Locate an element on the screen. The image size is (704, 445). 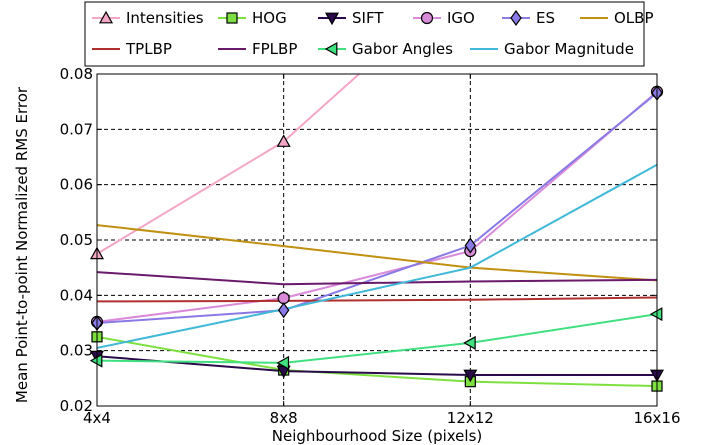
series-line-sift is located at coordinates (377, 366).